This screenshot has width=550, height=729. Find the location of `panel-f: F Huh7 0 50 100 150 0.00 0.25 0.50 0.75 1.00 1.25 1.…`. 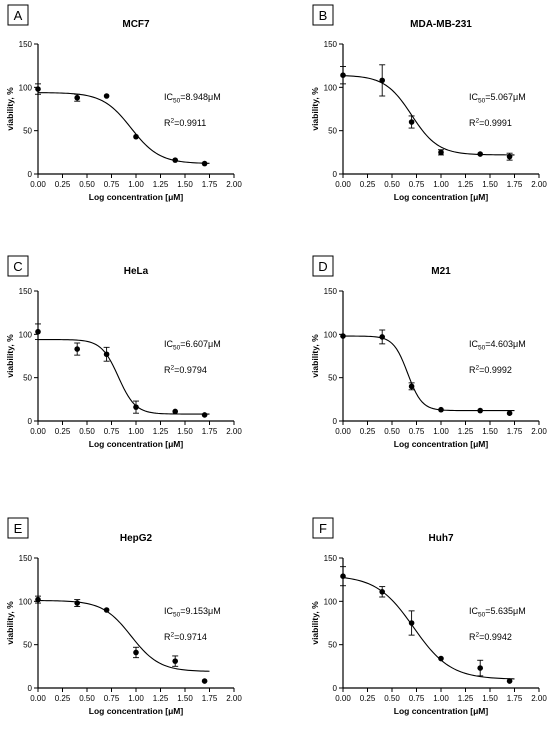

panel-f: F Huh7 0 50 100 150 0.00 0.25 0.50 0.75 1.00 1.25 1.… is located at coordinates (428, 616).